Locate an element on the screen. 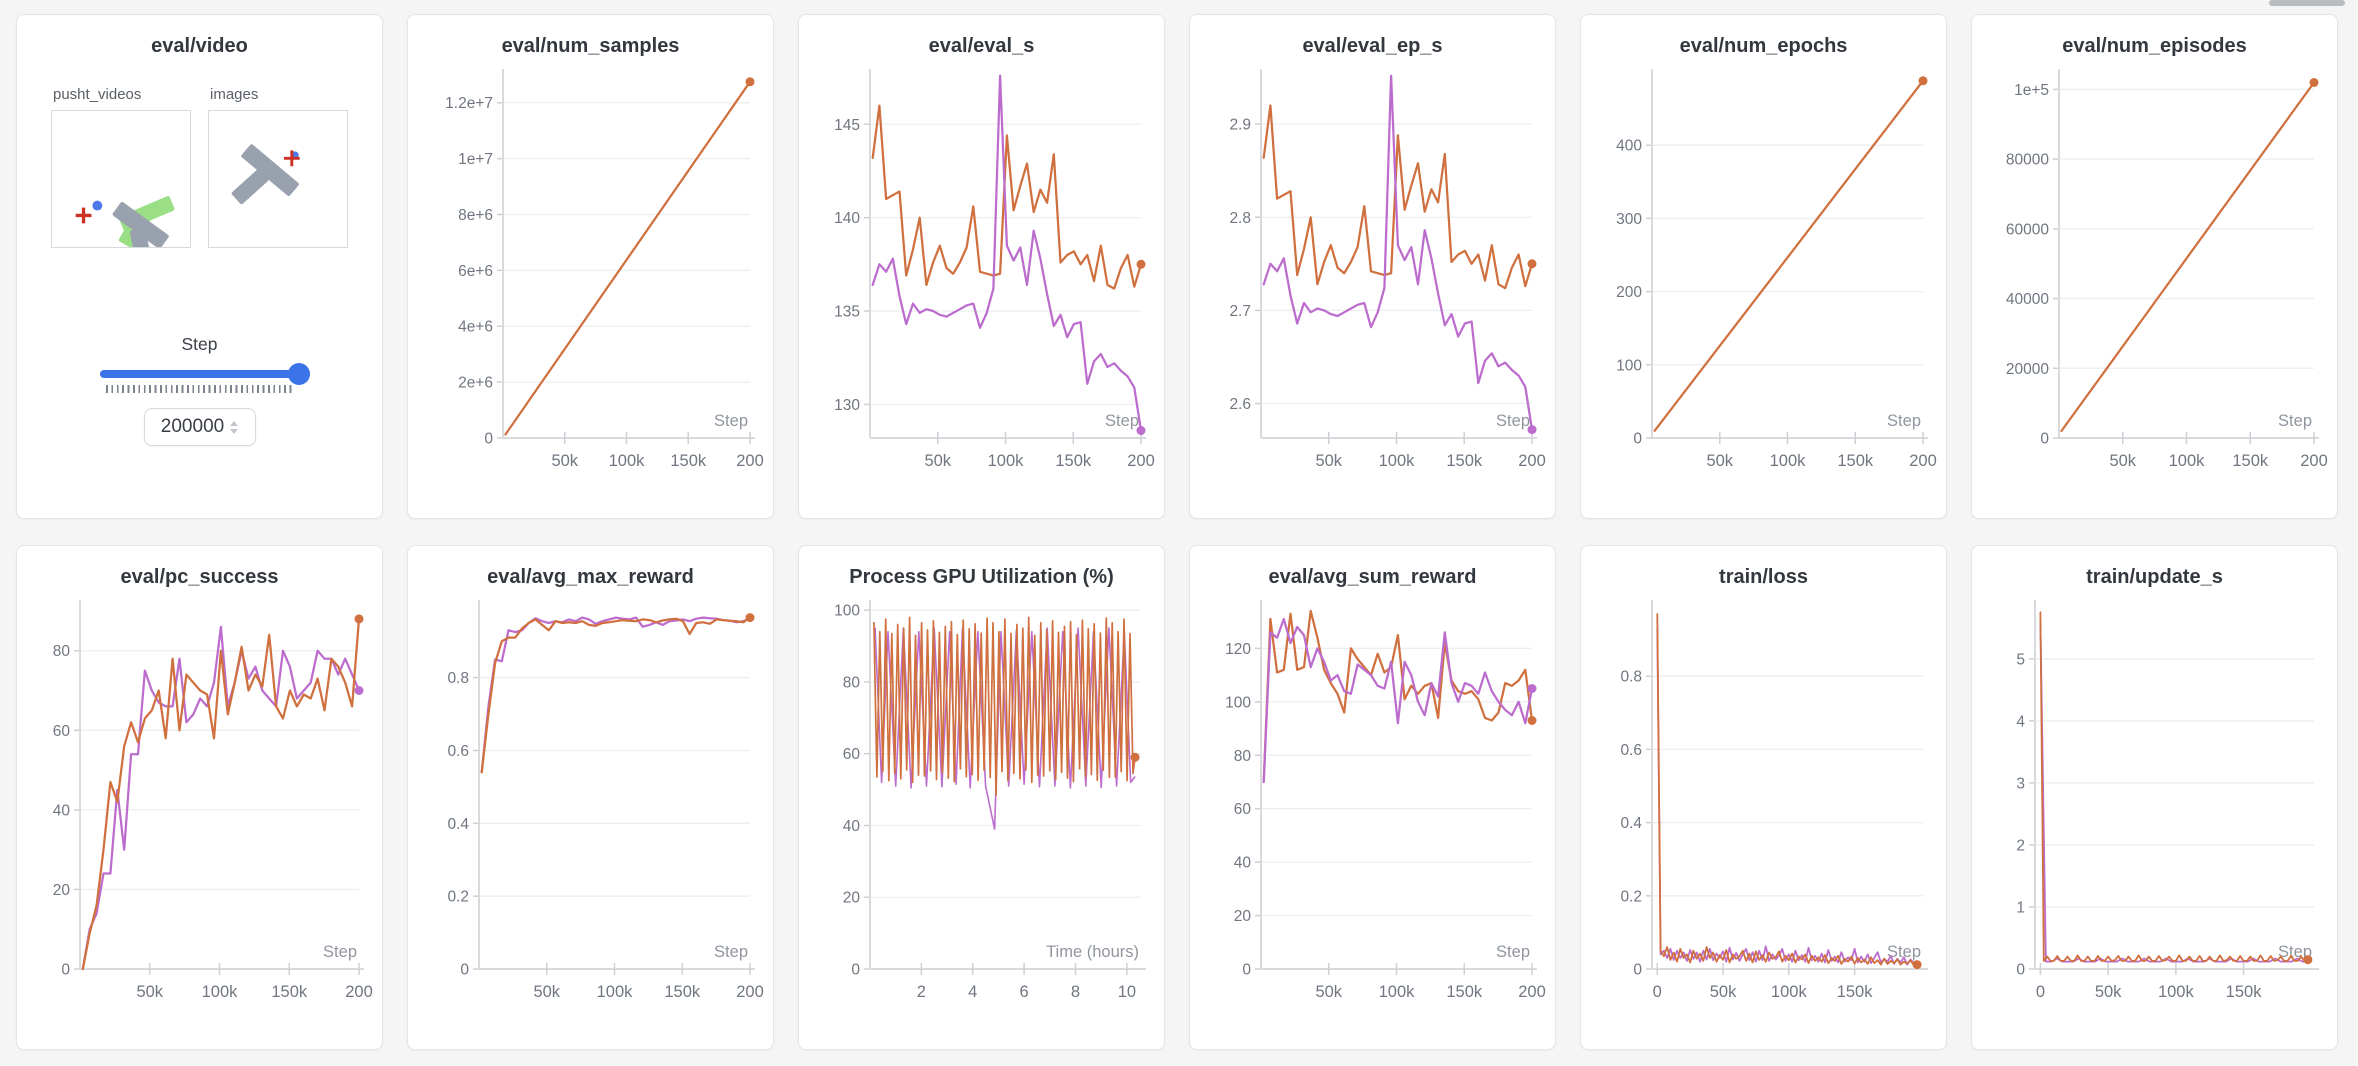 This screenshot has width=2358, height=1066. svg-text: 3 is located at coordinates (2020, 783).